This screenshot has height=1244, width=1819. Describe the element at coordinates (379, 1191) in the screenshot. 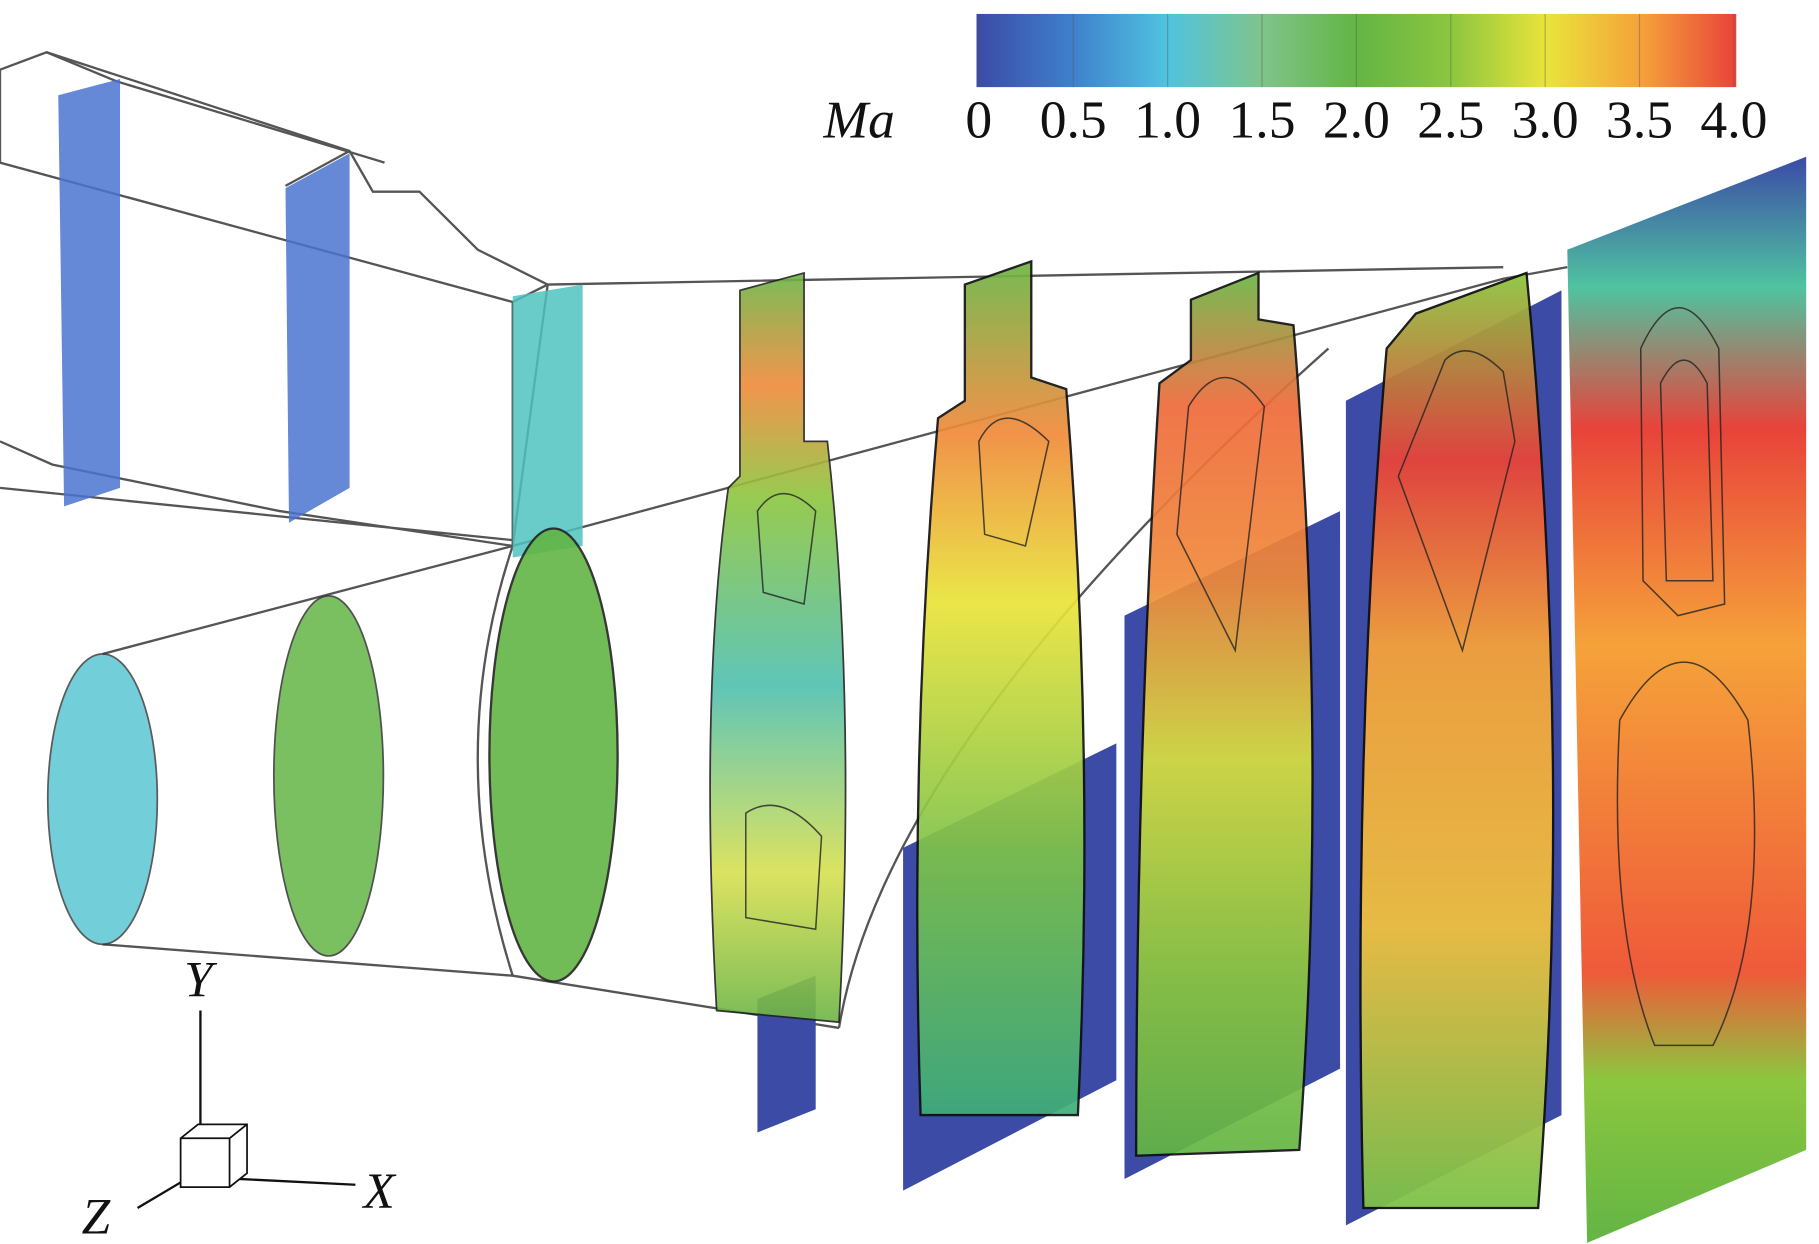

I see `x-axis-label: X` at that location.